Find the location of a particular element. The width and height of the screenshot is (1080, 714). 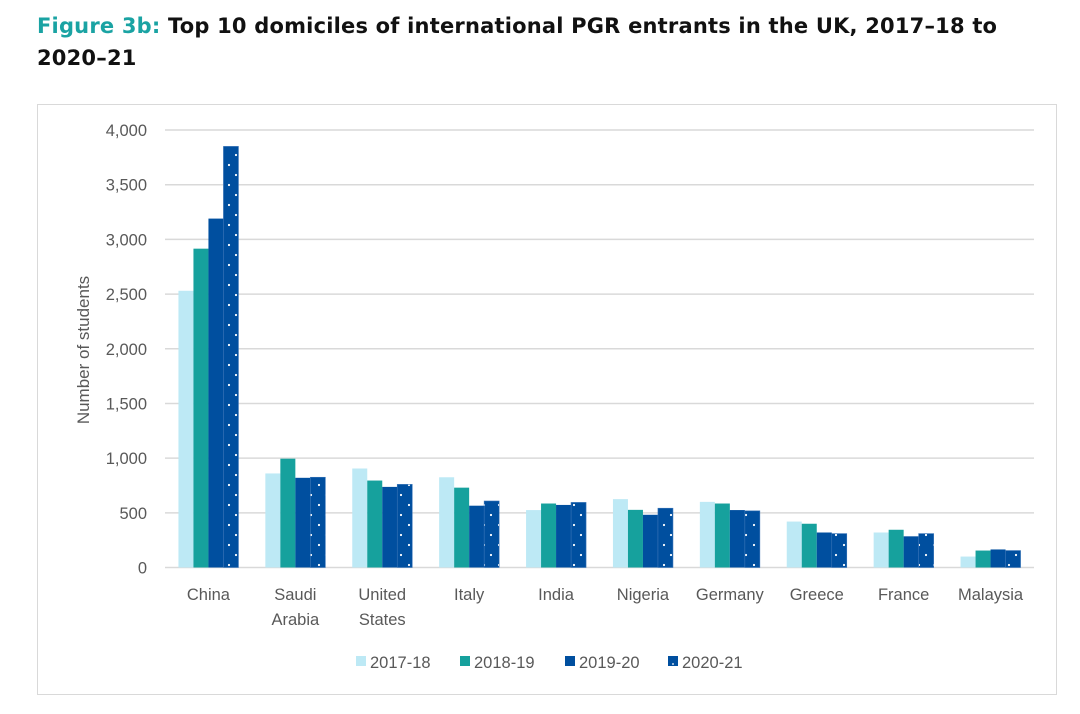

y-tick-label: 3,500 is located at coordinates (126, 186).